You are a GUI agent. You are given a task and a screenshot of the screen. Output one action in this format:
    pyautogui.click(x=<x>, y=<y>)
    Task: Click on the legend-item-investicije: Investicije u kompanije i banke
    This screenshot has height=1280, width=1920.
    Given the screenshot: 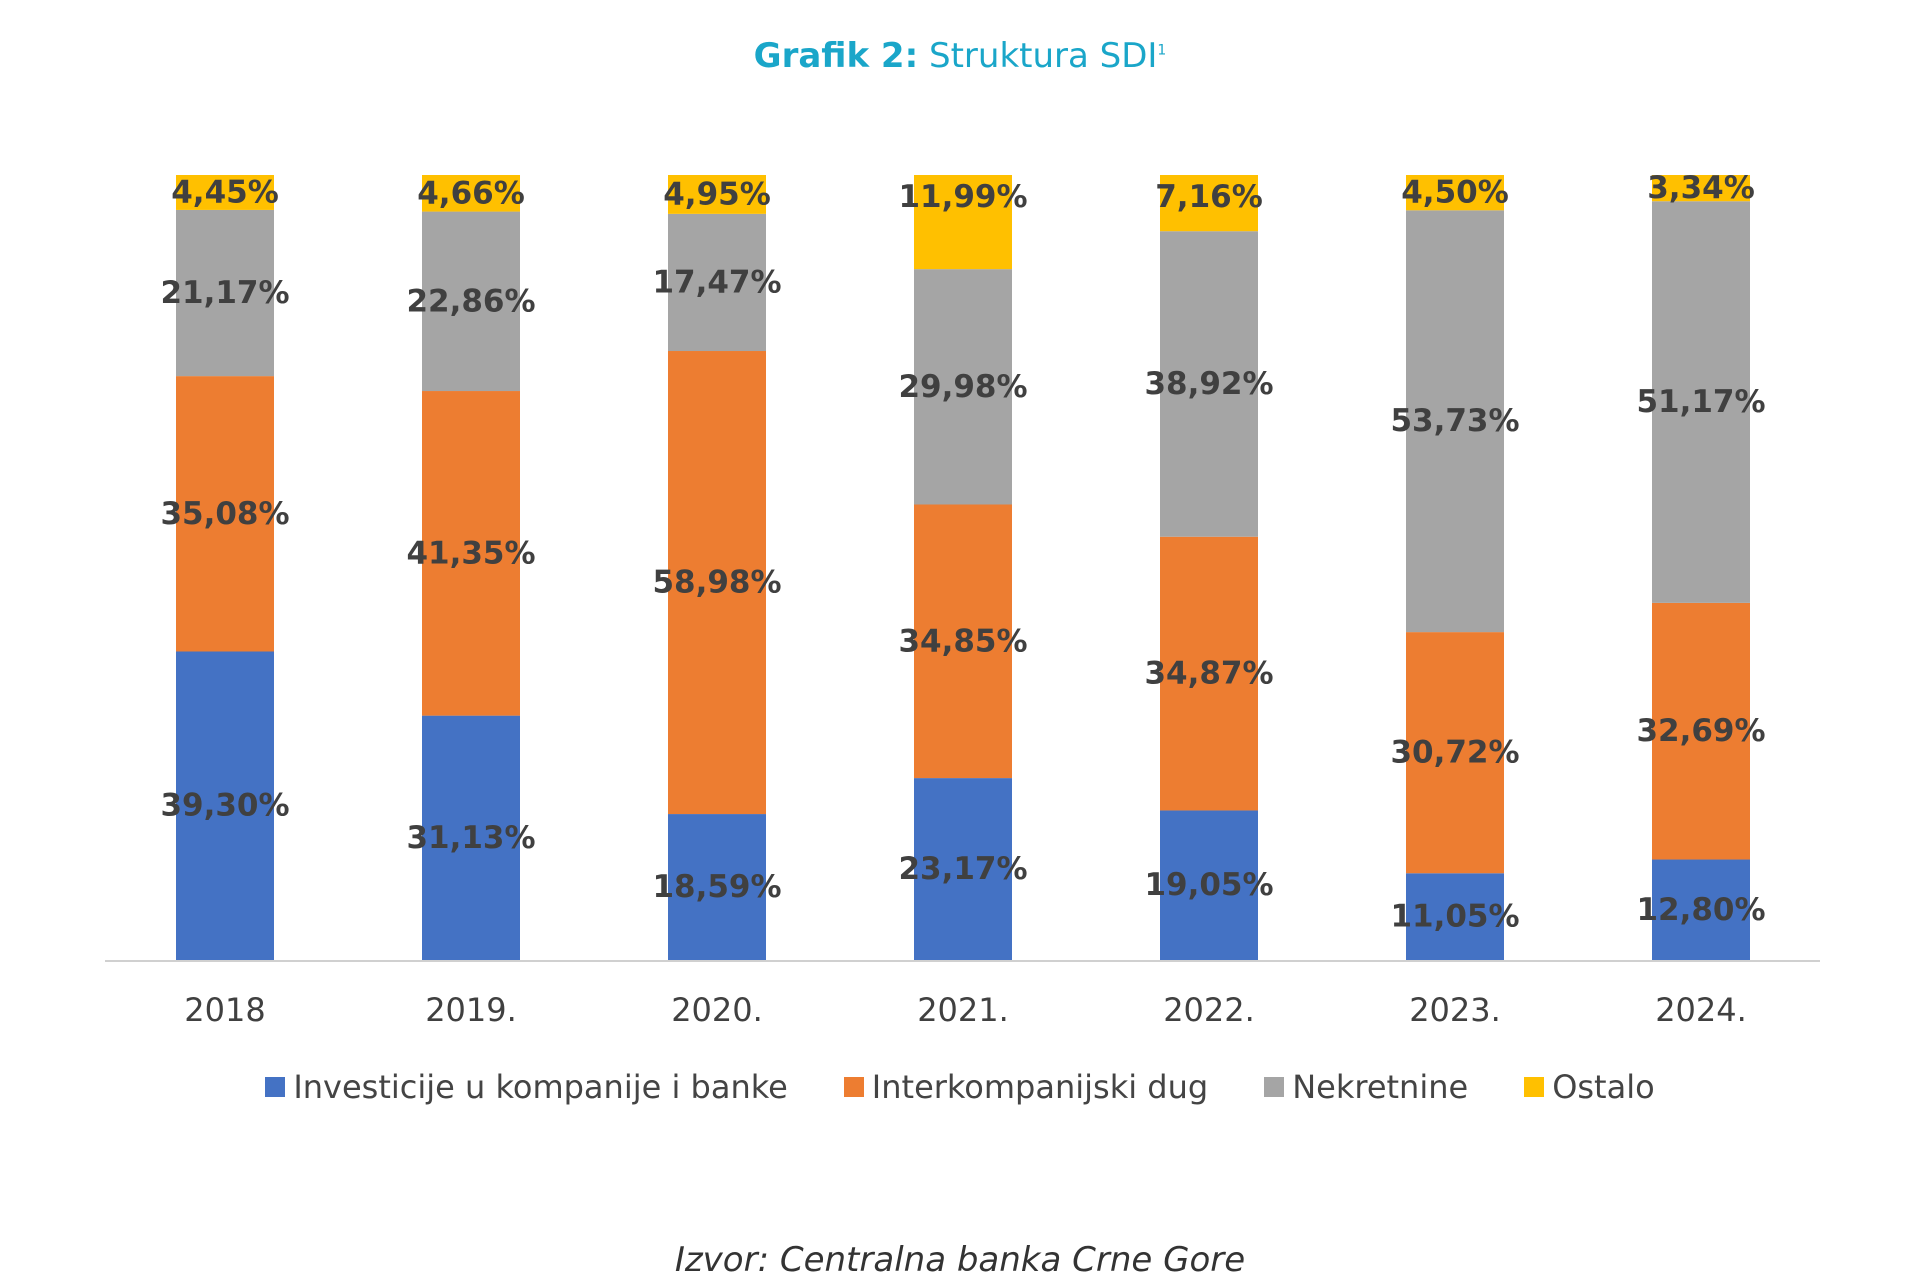 What is the action you would take?
    pyautogui.click(x=526, y=1087)
    